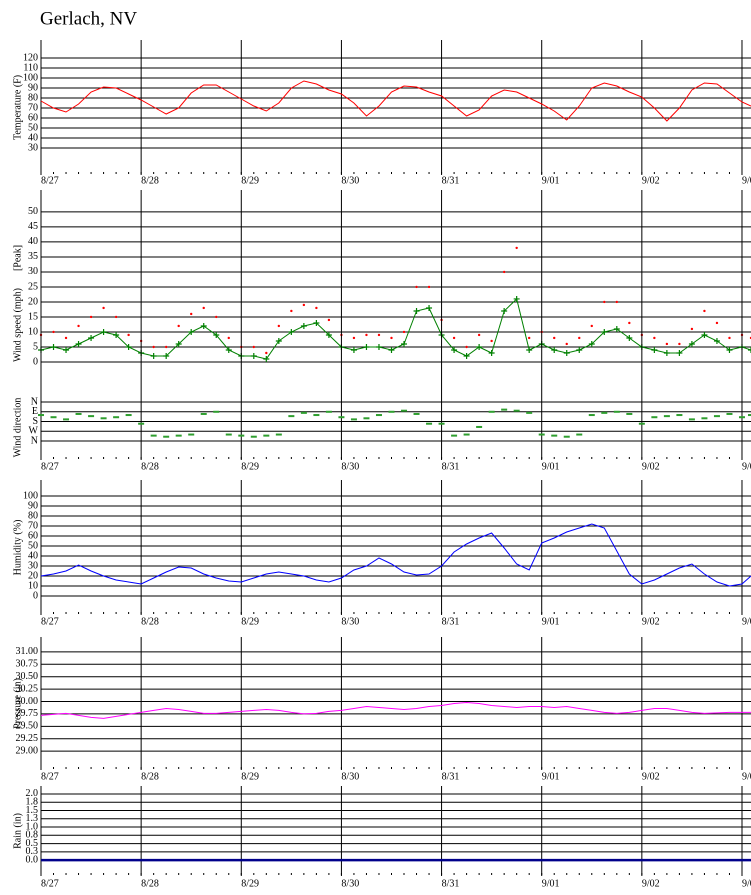 The width and height of the screenshot is (751, 895). I want to click on y-tick-label: 1.3, so click(32, 818).